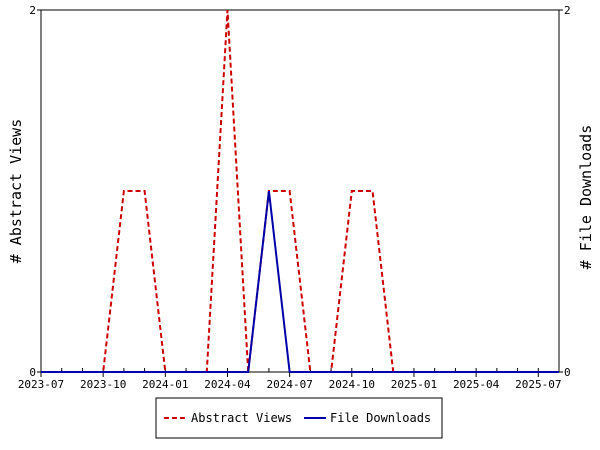 The width and height of the screenshot is (600, 450). Describe the element at coordinates (352, 384) in the screenshot. I see `x-tick-label: 2024-10` at that location.